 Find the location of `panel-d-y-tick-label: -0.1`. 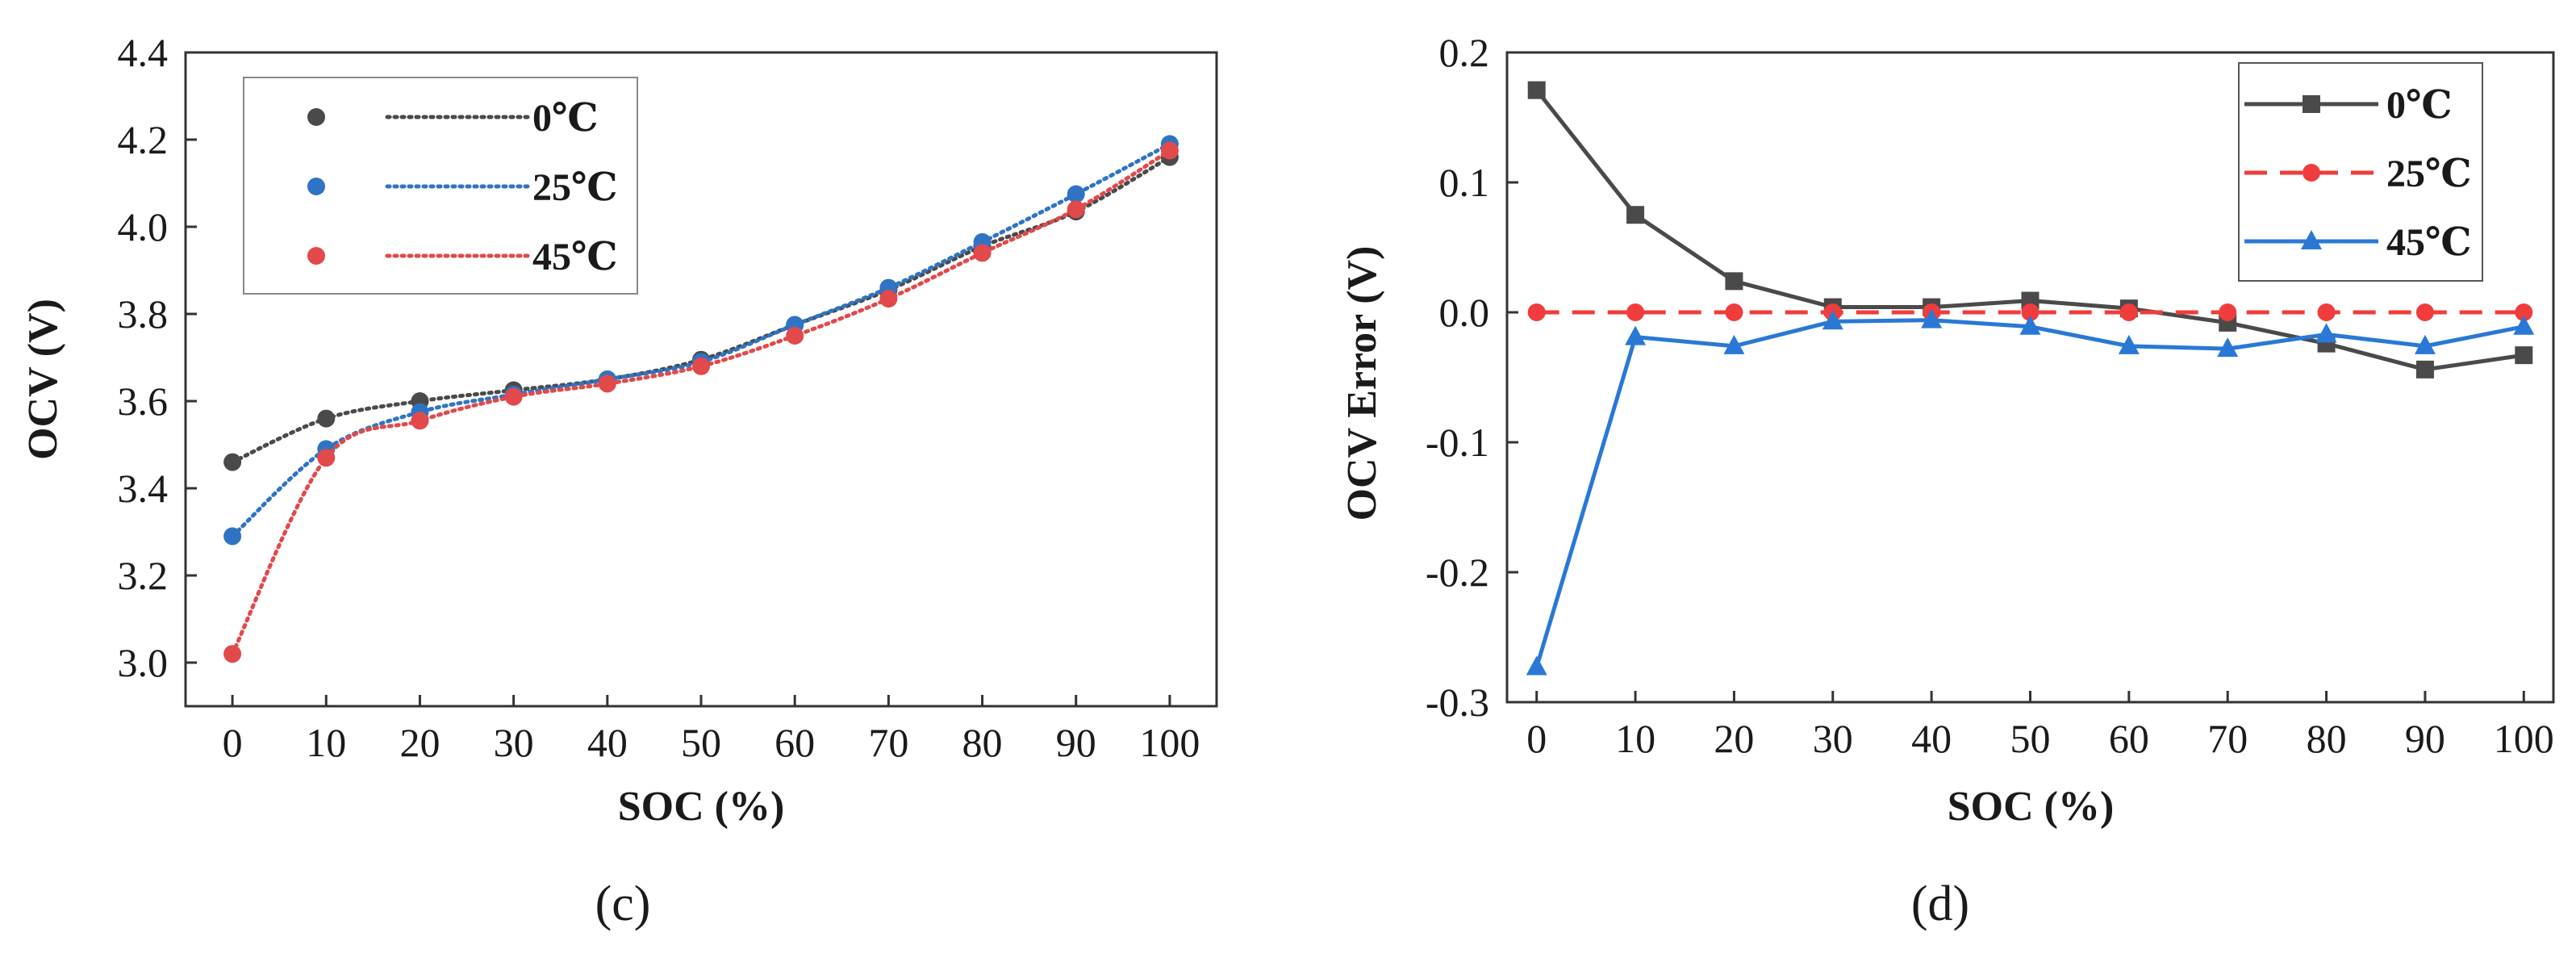

panel-d-y-tick-label: -0.1 is located at coordinates (1457, 443).